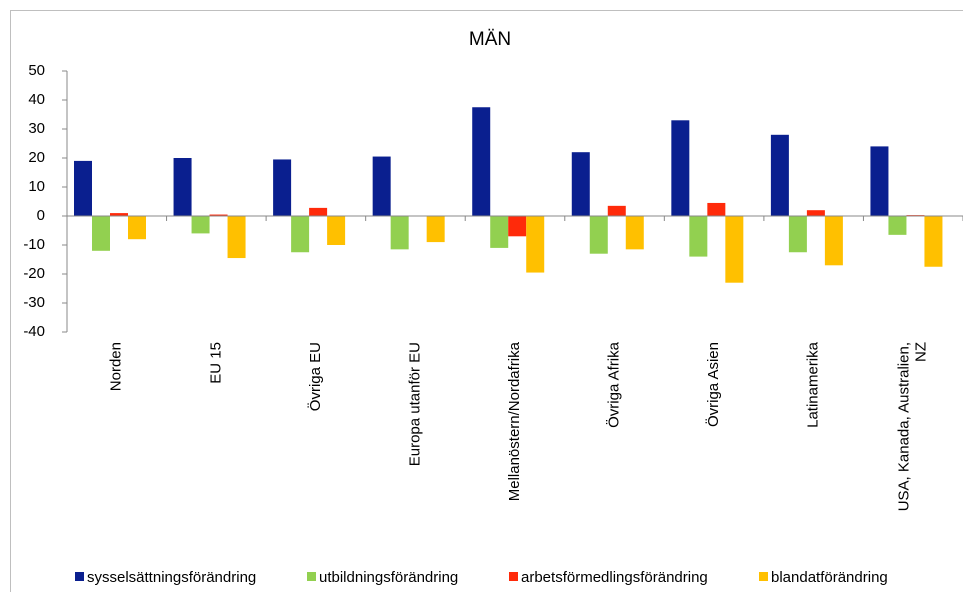 The image size is (963, 592). I want to click on x-tick-label: Latinamerika, so click(813, 384).